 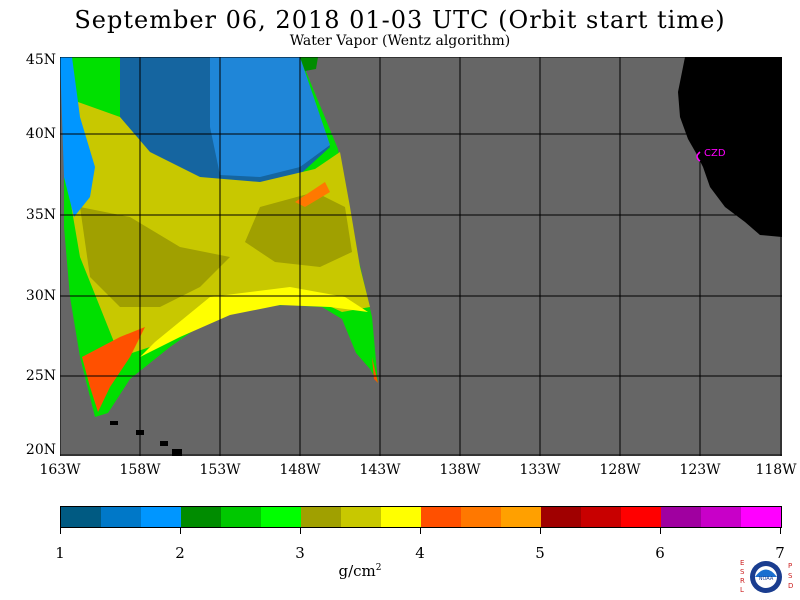 What do you see at coordinates (400, 41) in the screenshot?
I see `map-subtitle: Water Vapor (Wentz algorithm)` at bounding box center [400, 41].